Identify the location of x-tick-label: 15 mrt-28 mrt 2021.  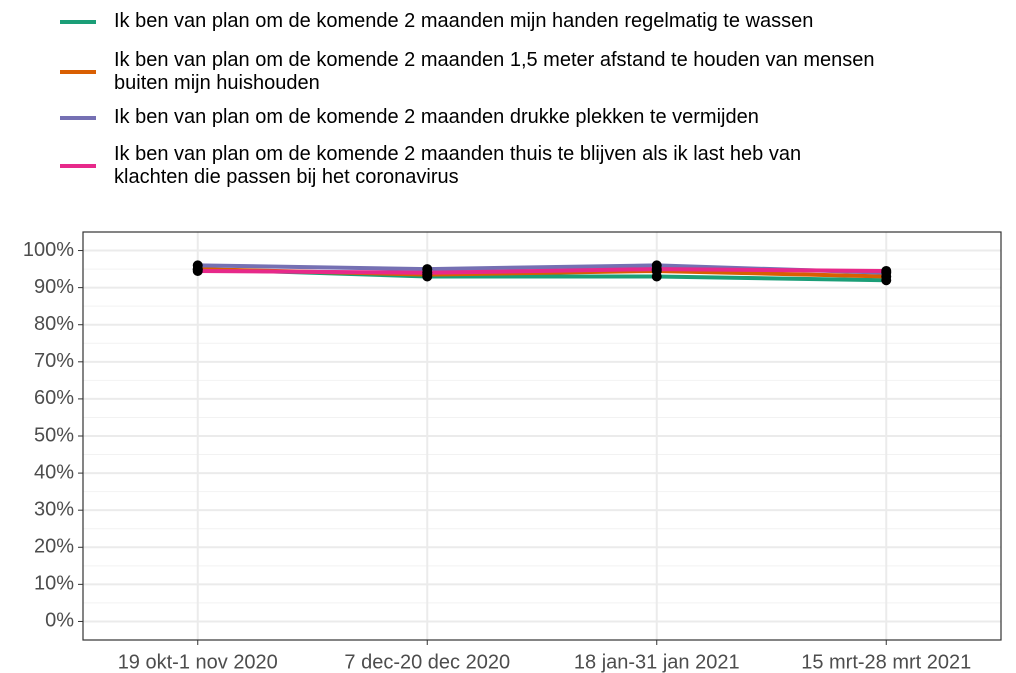
(886, 662).